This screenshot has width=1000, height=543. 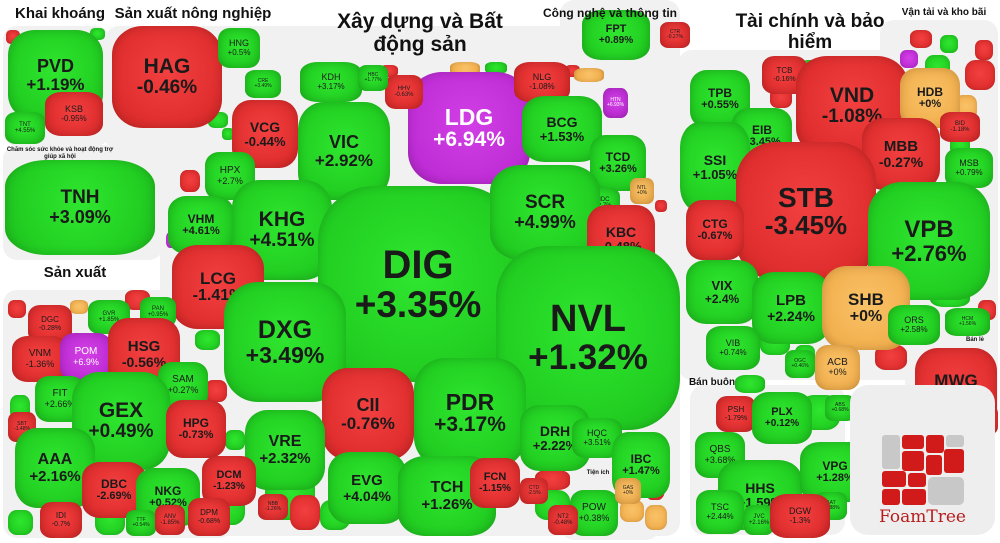 I want to click on stock-cell-ors: ORS +2.58%, so click(x=914, y=325).